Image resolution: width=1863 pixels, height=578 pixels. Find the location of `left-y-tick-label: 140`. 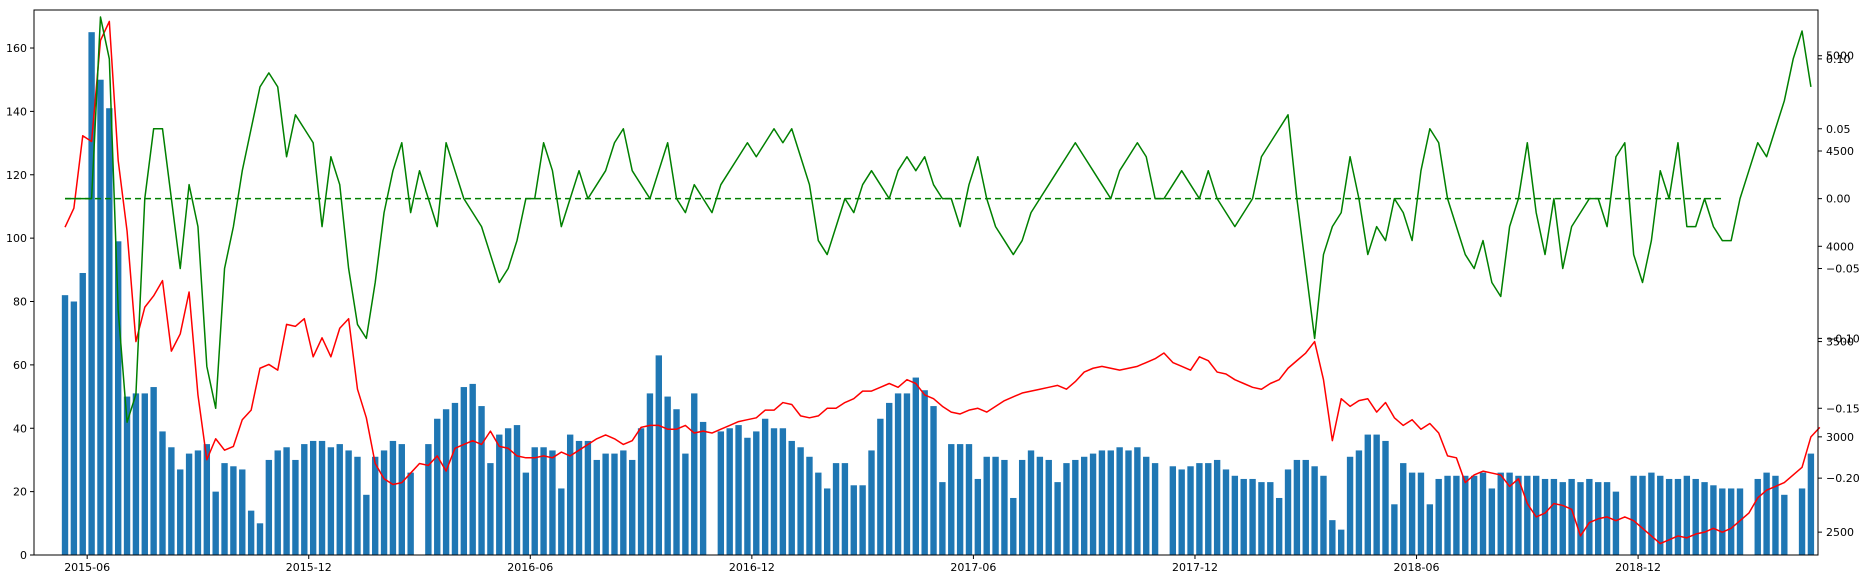

left-y-tick-label: 140 is located at coordinates (16, 111).